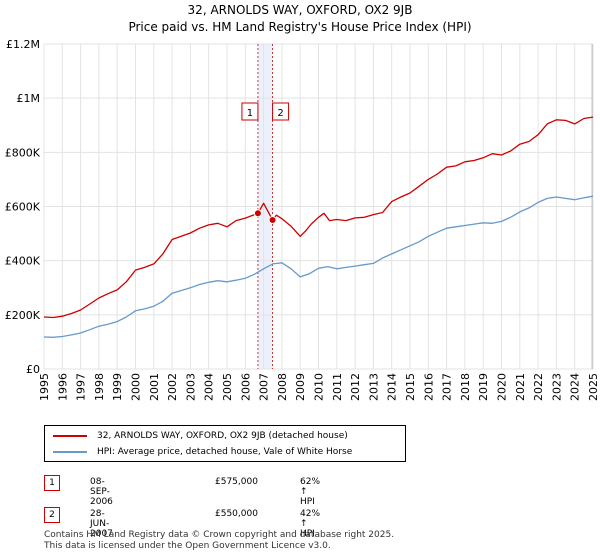  I want to click on x-tick-label: 1999, so click(117, 387).